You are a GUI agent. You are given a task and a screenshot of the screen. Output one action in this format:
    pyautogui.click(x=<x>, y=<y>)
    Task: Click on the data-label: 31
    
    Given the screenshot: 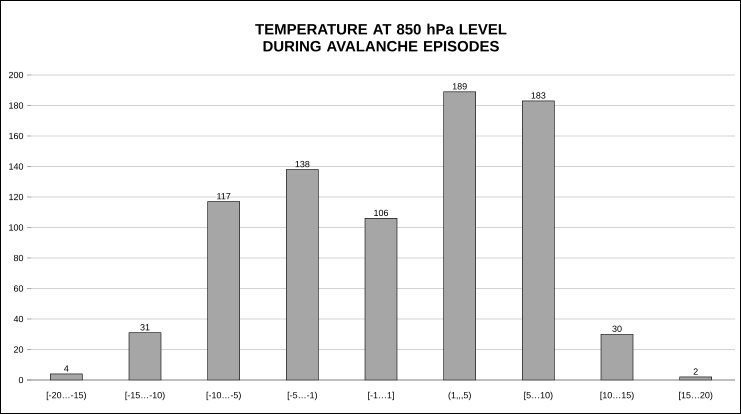 What is the action you would take?
    pyautogui.click(x=145, y=327)
    